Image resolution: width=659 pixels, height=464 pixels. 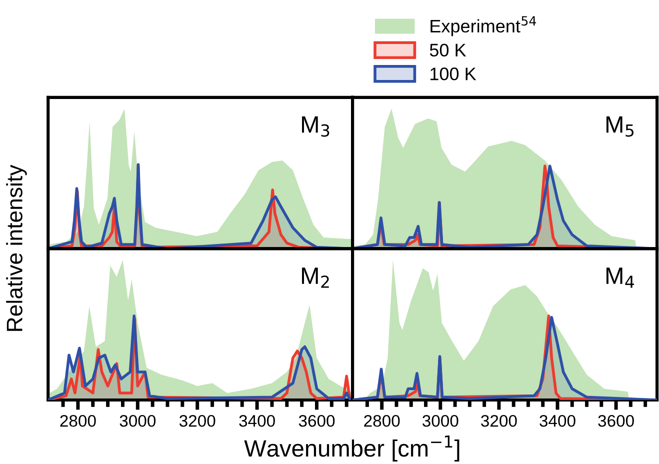 I want to click on chart-title: M$_{4}$, so click(x=620, y=278).